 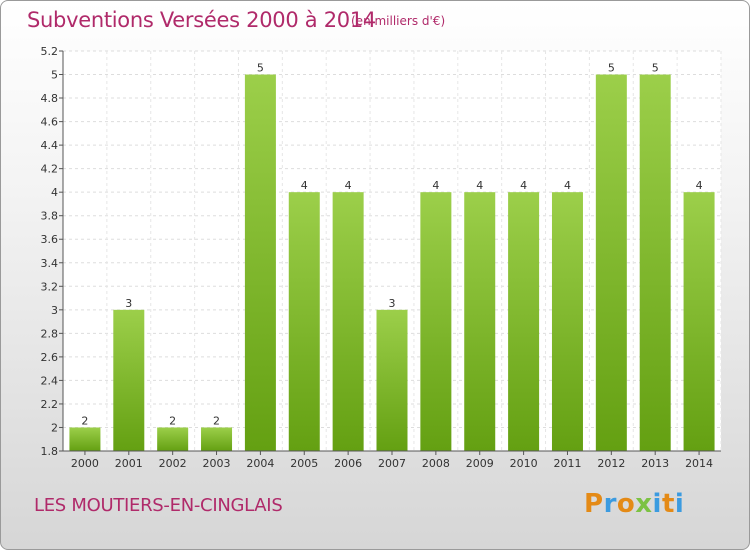 What do you see at coordinates (216, 420) in the screenshot?
I see `data-label-2003: 2` at bounding box center [216, 420].